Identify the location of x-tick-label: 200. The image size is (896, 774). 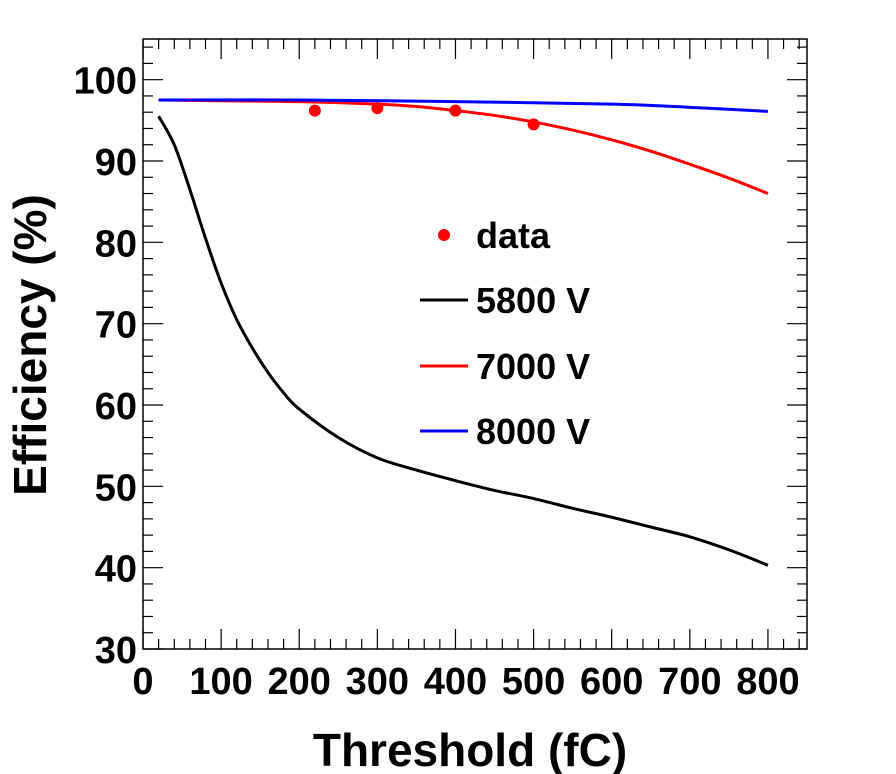
(299, 682).